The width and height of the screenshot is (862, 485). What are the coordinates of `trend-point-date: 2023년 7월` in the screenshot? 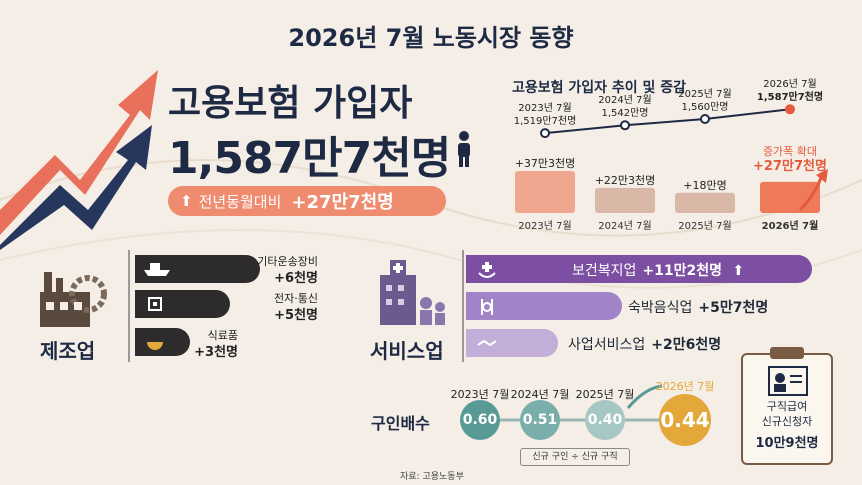 It's located at (545, 109).